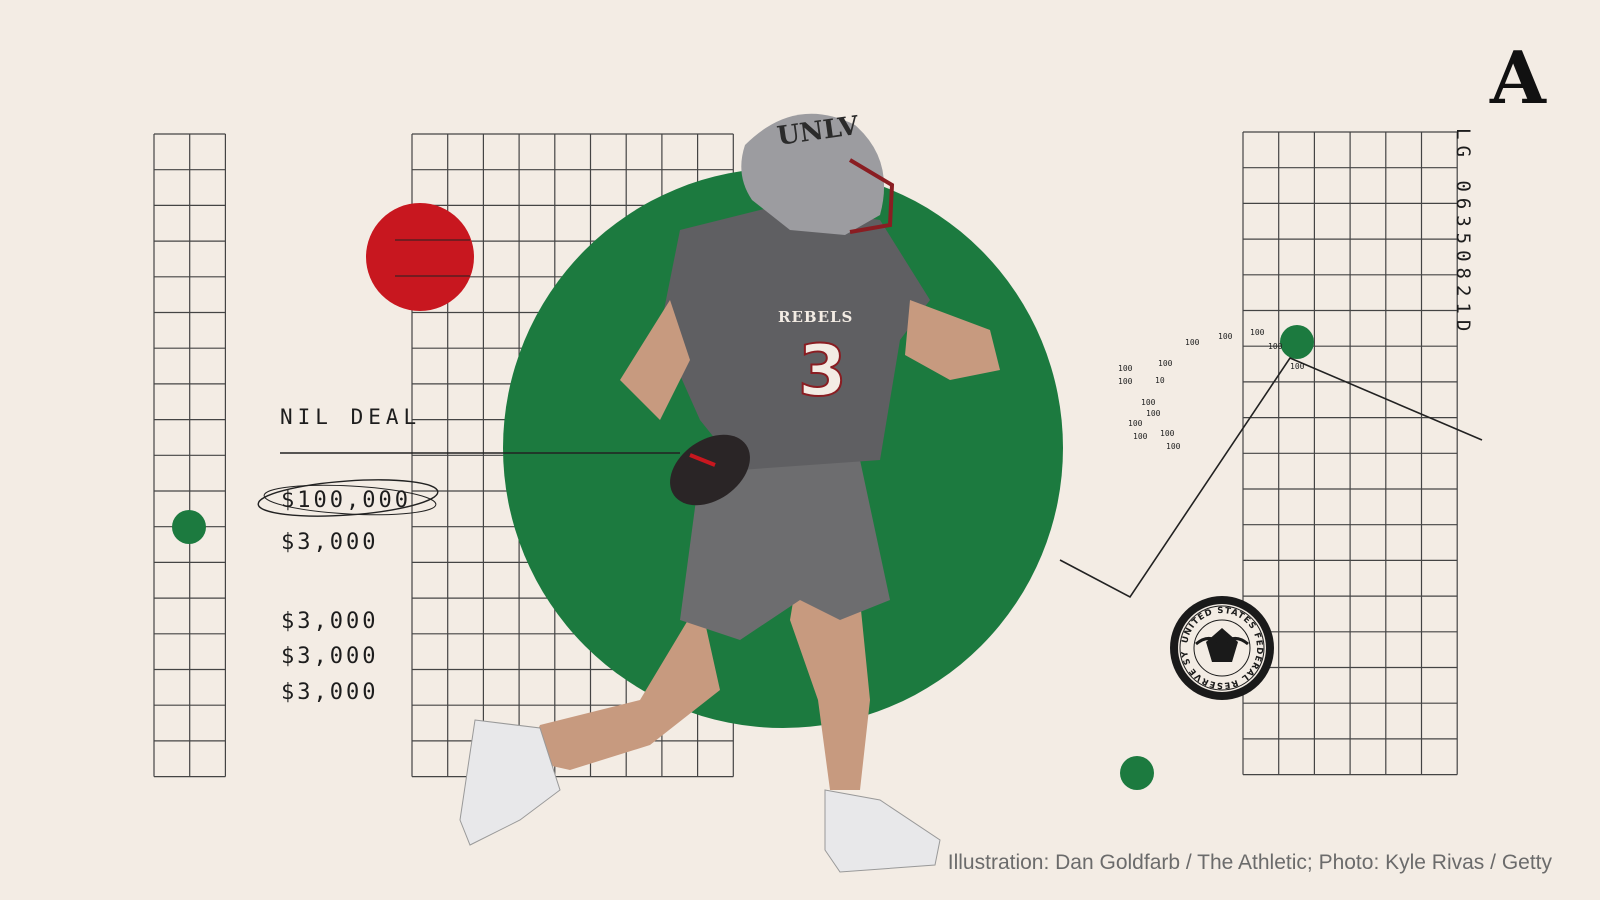 This screenshot has width=1600, height=900. Describe the element at coordinates (420, 257) in the screenshot. I see `red-circle` at that location.